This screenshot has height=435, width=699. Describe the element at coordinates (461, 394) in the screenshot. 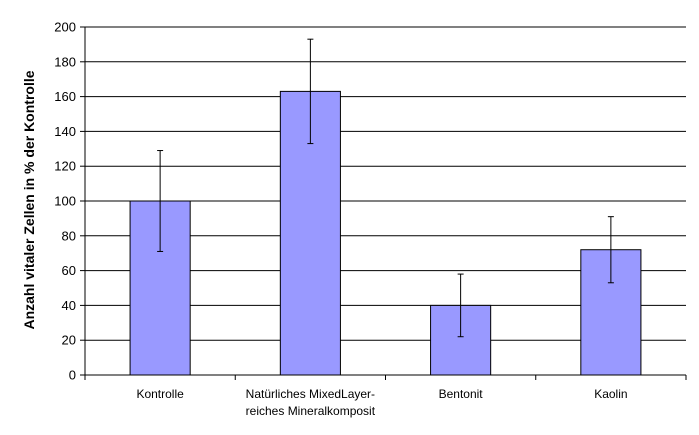

I see `x-tick-label: Bentonit` at that location.